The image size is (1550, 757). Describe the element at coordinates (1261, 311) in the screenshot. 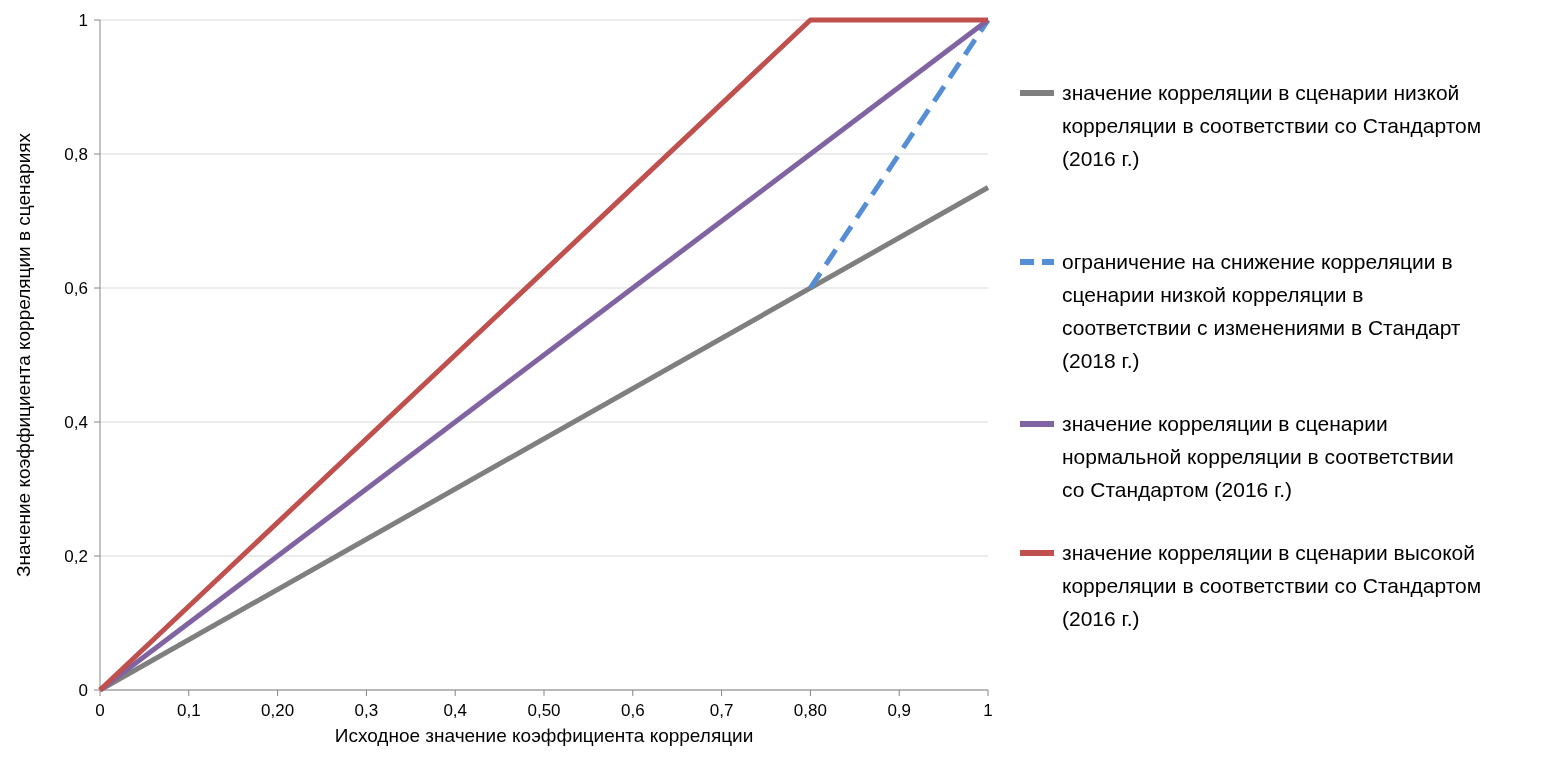

I see `legend-label: ограничение на снижение корреляции в сценарии низкой корреляции в соответствии с изменениями в Стандарт (2018 г.)` at that location.